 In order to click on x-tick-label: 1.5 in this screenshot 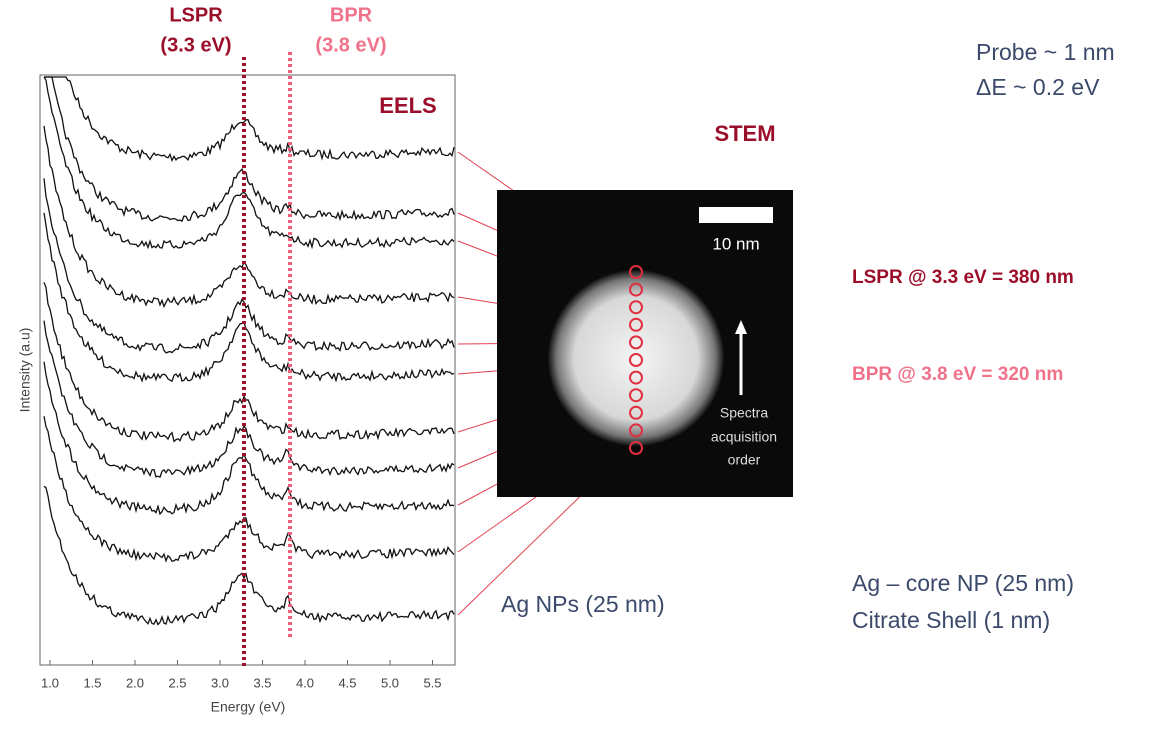, I will do `click(92, 682)`.